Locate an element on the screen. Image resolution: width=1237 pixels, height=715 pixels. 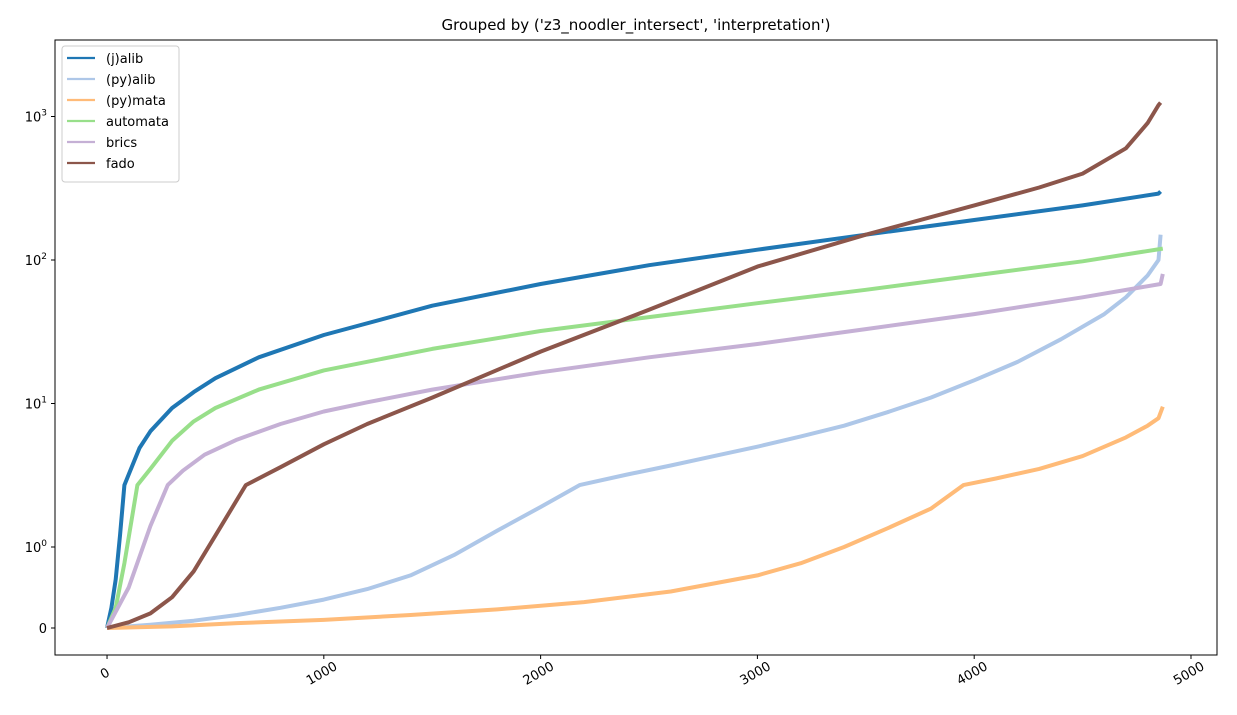
legend-label: (py)mata is located at coordinates (136, 101).